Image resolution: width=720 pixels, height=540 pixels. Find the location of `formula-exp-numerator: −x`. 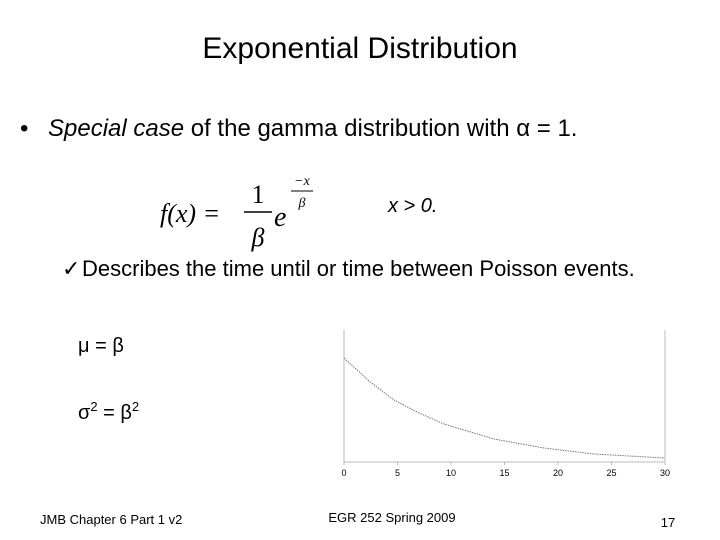

formula-exp-numerator: −x is located at coordinates (302, 181).